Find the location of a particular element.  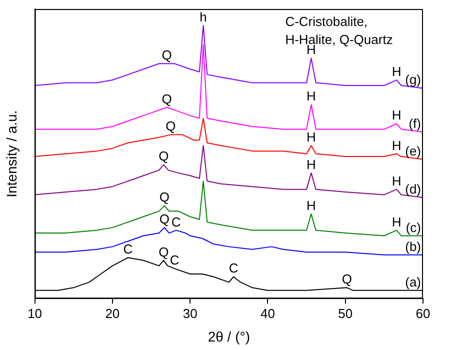

x-tick-label: 40 is located at coordinates (267, 313).